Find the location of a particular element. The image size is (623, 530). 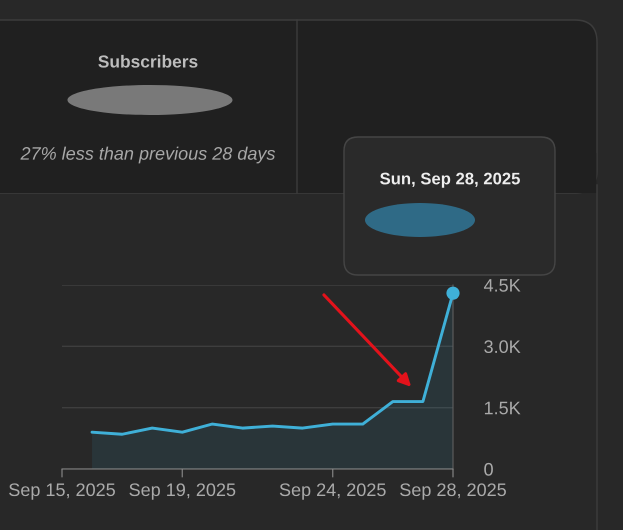

x-tick-label: Sep 28, 2025 is located at coordinates (453, 491).